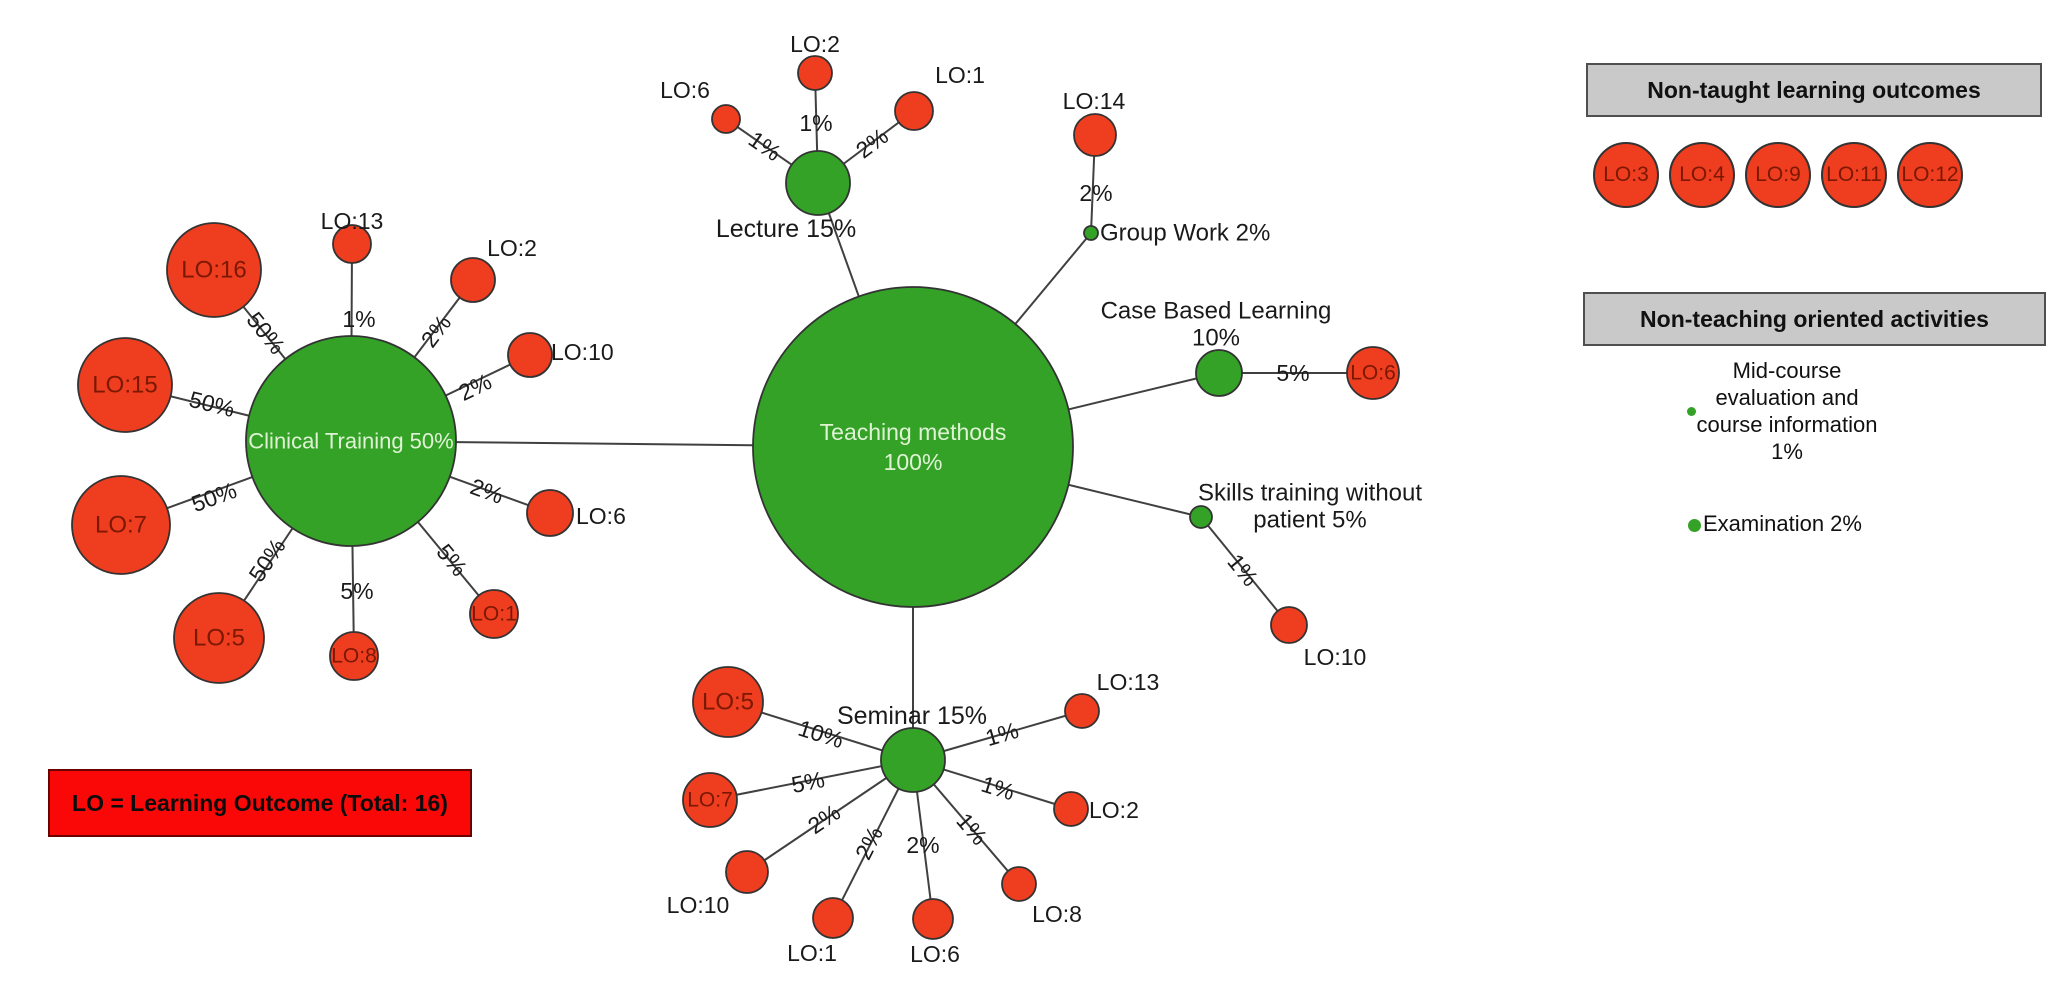  I want to click on node-label-cbl: 10%, so click(1216, 338).